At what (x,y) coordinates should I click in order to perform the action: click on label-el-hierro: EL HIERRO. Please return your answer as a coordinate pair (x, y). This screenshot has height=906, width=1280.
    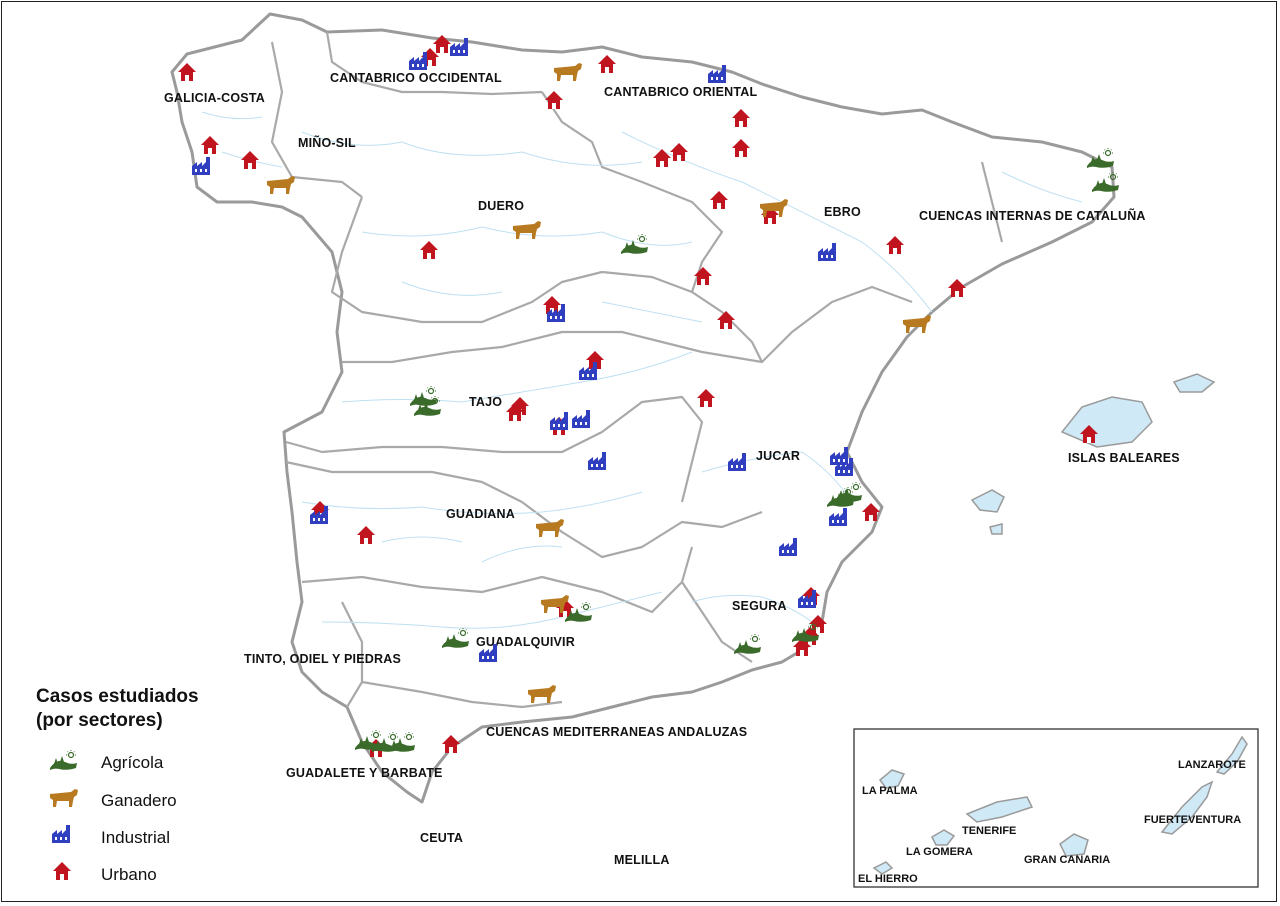
    Looking at the image, I should click on (888, 879).